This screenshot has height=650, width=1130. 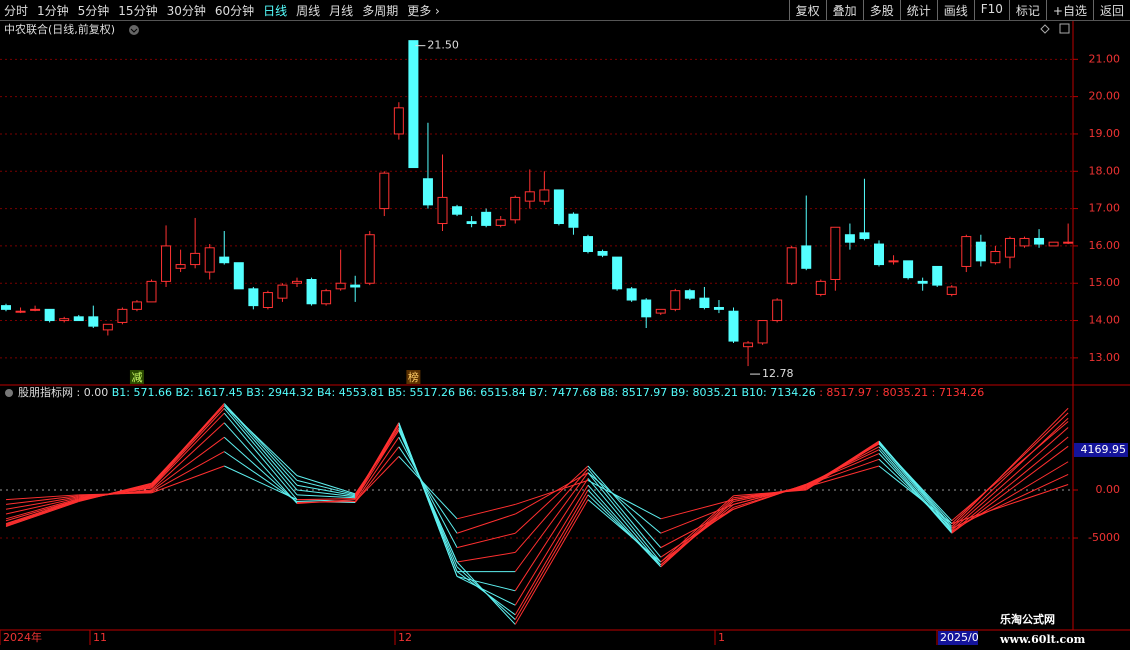 What do you see at coordinates (275, 11) in the screenshot?
I see `period-tab: 日线` at bounding box center [275, 11].